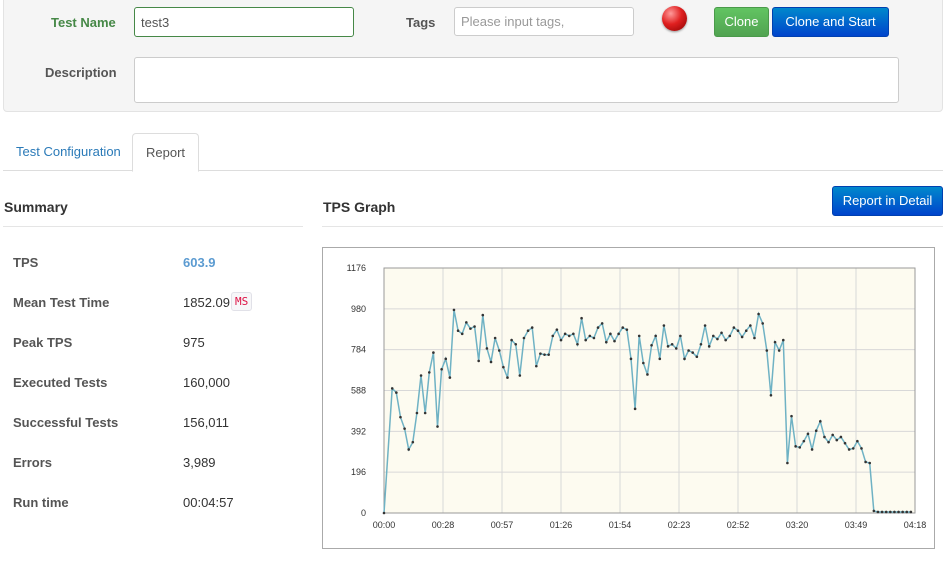  Describe the element at coordinates (738, 525) in the screenshot. I see `x-tick-label: 02:52` at that location.